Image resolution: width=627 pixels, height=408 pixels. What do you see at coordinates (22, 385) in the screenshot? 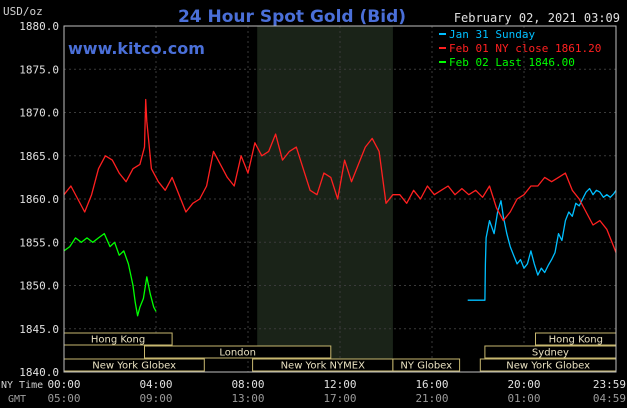
I see `ny-time-label: NY Time` at bounding box center [22, 385].